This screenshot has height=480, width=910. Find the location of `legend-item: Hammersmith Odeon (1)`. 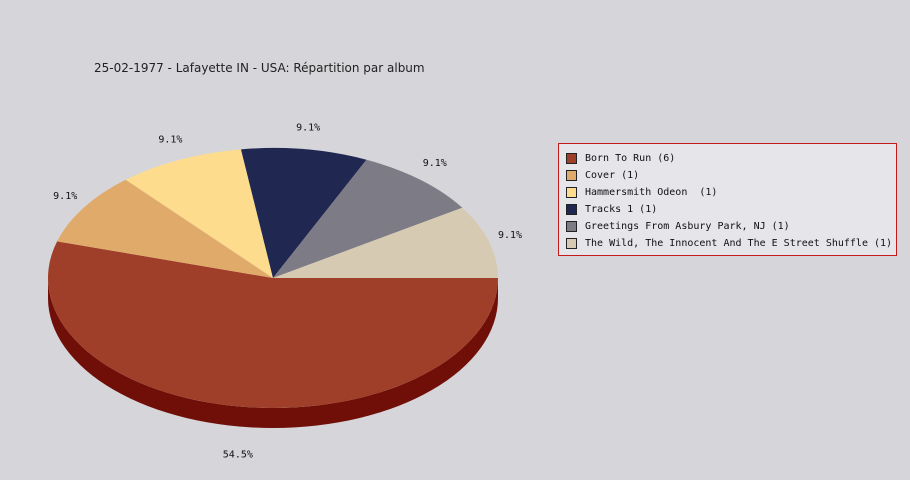

legend-item: Hammersmith Odeon (1) is located at coordinates (731, 192).